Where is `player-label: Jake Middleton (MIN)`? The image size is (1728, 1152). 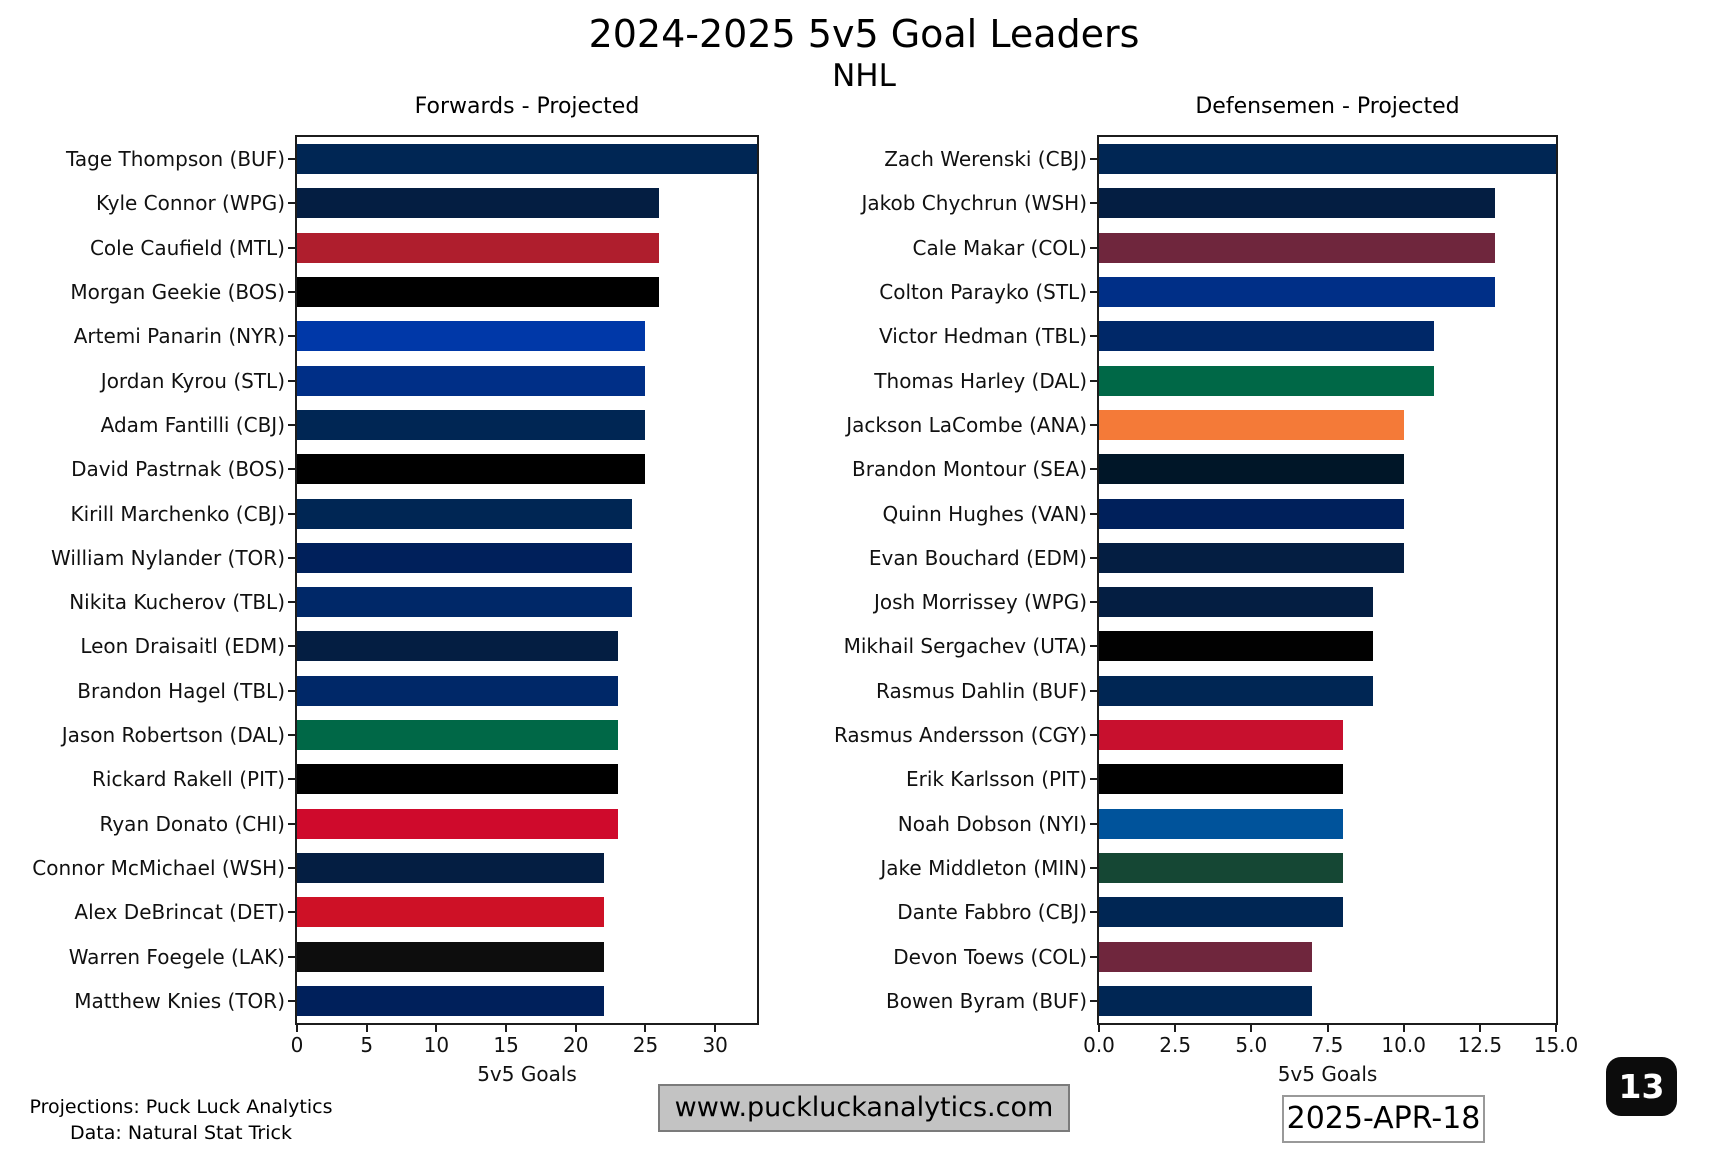 player-label: Jake Middleton (MIN) is located at coordinates (983, 867).